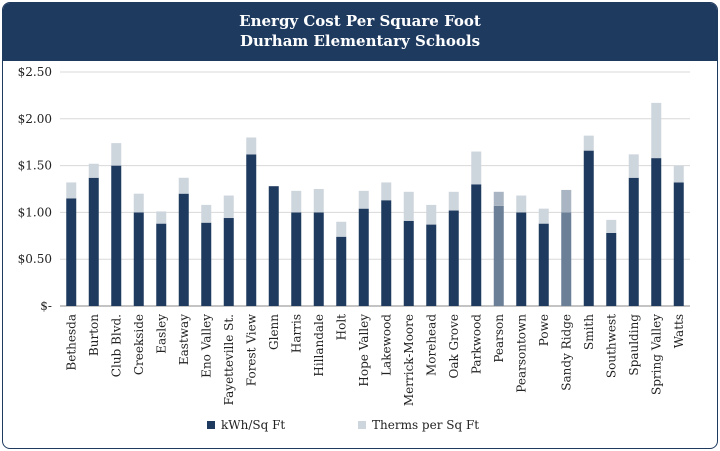 Image resolution: width=720 pixels, height=451 pixels. What do you see at coordinates (386, 345) in the screenshot?
I see `x-tick-label: Lakewood` at bounding box center [386, 345].